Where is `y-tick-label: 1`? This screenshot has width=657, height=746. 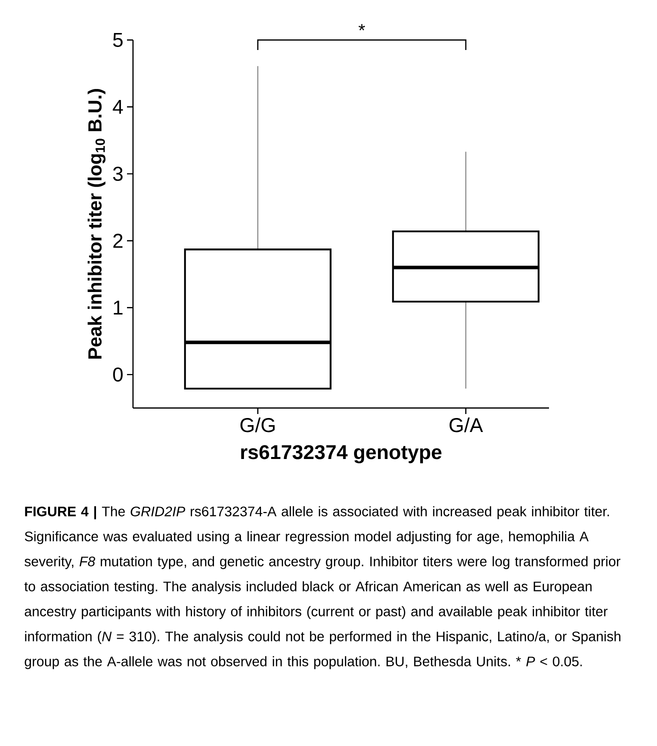
y-tick-label: 1 is located at coordinates (118, 307).